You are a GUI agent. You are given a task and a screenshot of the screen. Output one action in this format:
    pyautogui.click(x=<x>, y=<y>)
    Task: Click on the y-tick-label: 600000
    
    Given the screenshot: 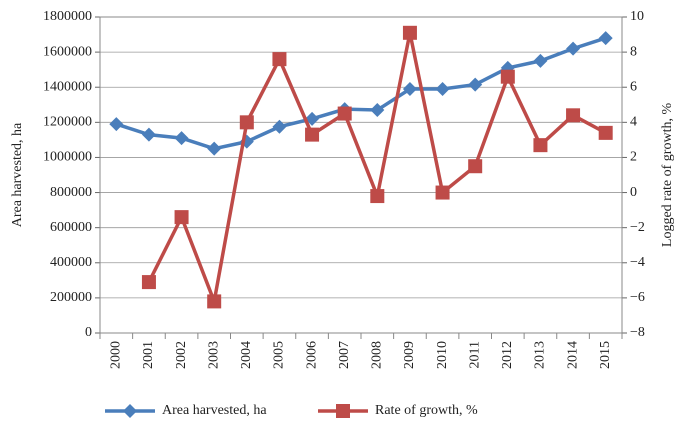 What is the action you would take?
    pyautogui.click(x=71, y=227)
    